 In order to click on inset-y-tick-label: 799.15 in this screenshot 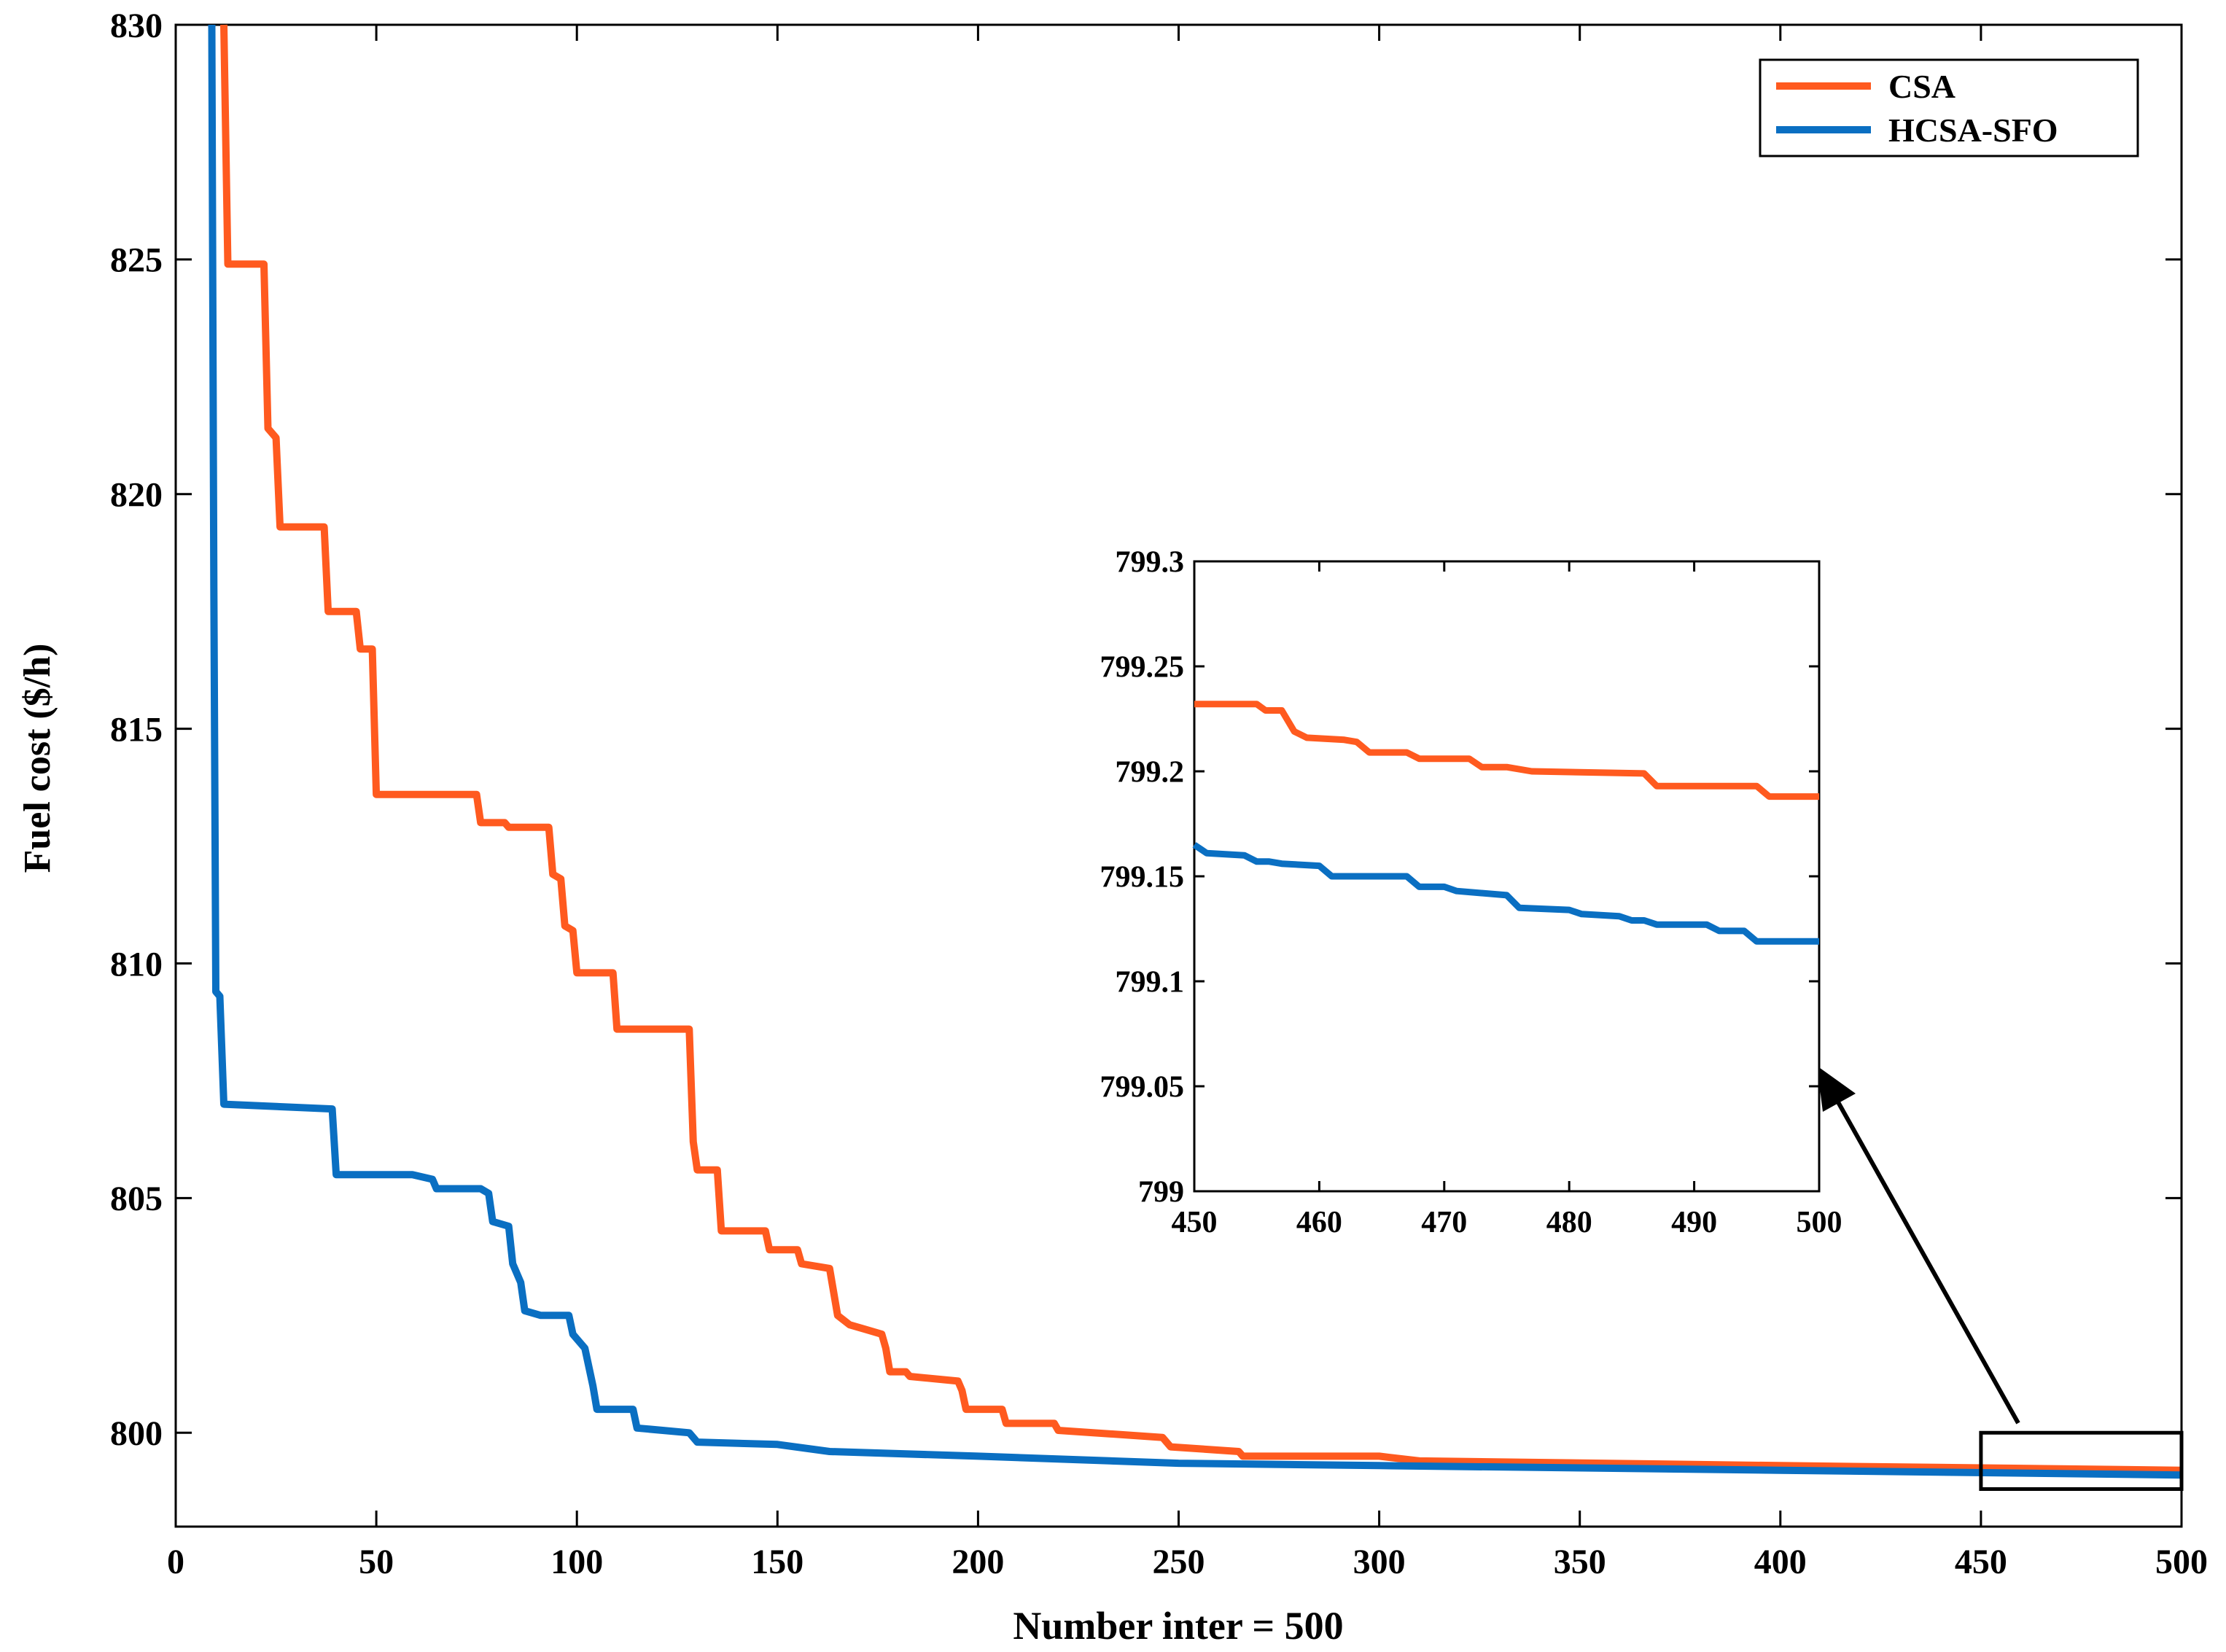, I will do `click(1142, 878)`.